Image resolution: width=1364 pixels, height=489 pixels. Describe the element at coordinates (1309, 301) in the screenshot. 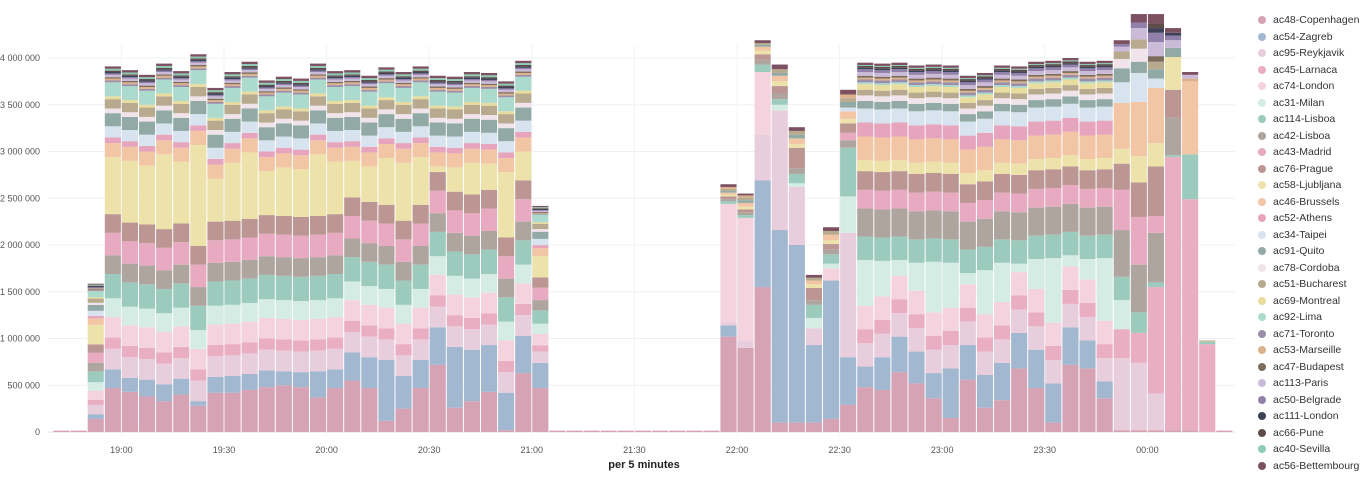

I see `legend-item: ac69-Montreal` at that location.